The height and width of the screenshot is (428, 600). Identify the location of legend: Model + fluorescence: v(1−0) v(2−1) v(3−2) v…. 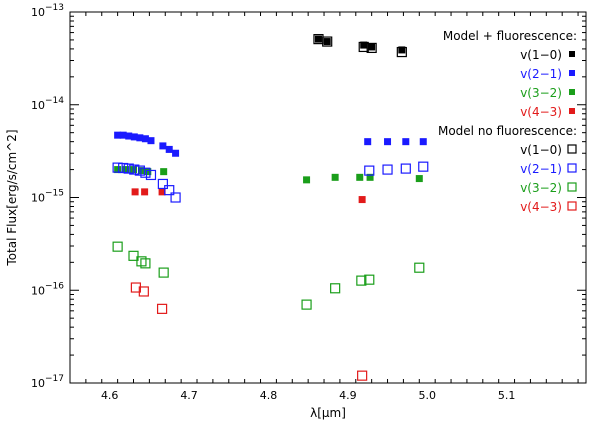
(507, 121).